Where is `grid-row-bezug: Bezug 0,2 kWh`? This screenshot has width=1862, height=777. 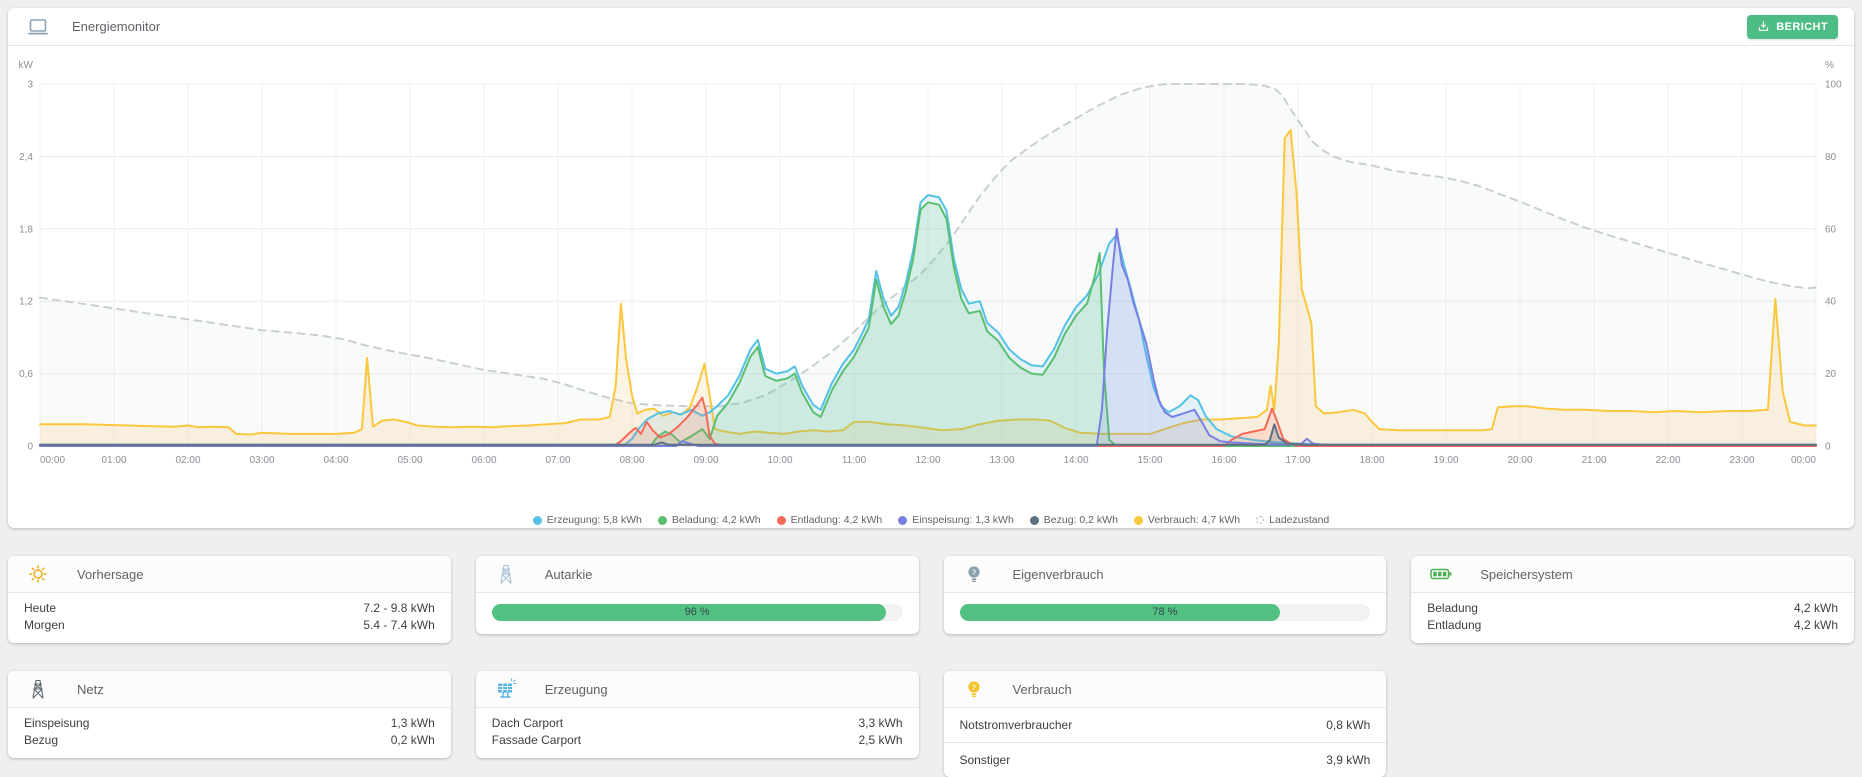 grid-row-bezug: Bezug 0,2 kWh is located at coordinates (229, 740).